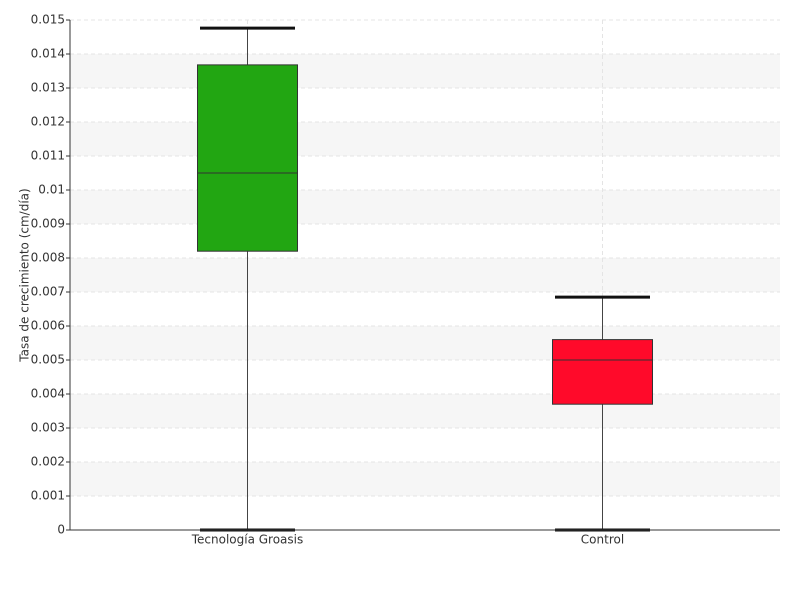 The height and width of the screenshot is (600, 800). I want to click on y-tick-label: 0.011, so click(48, 156).